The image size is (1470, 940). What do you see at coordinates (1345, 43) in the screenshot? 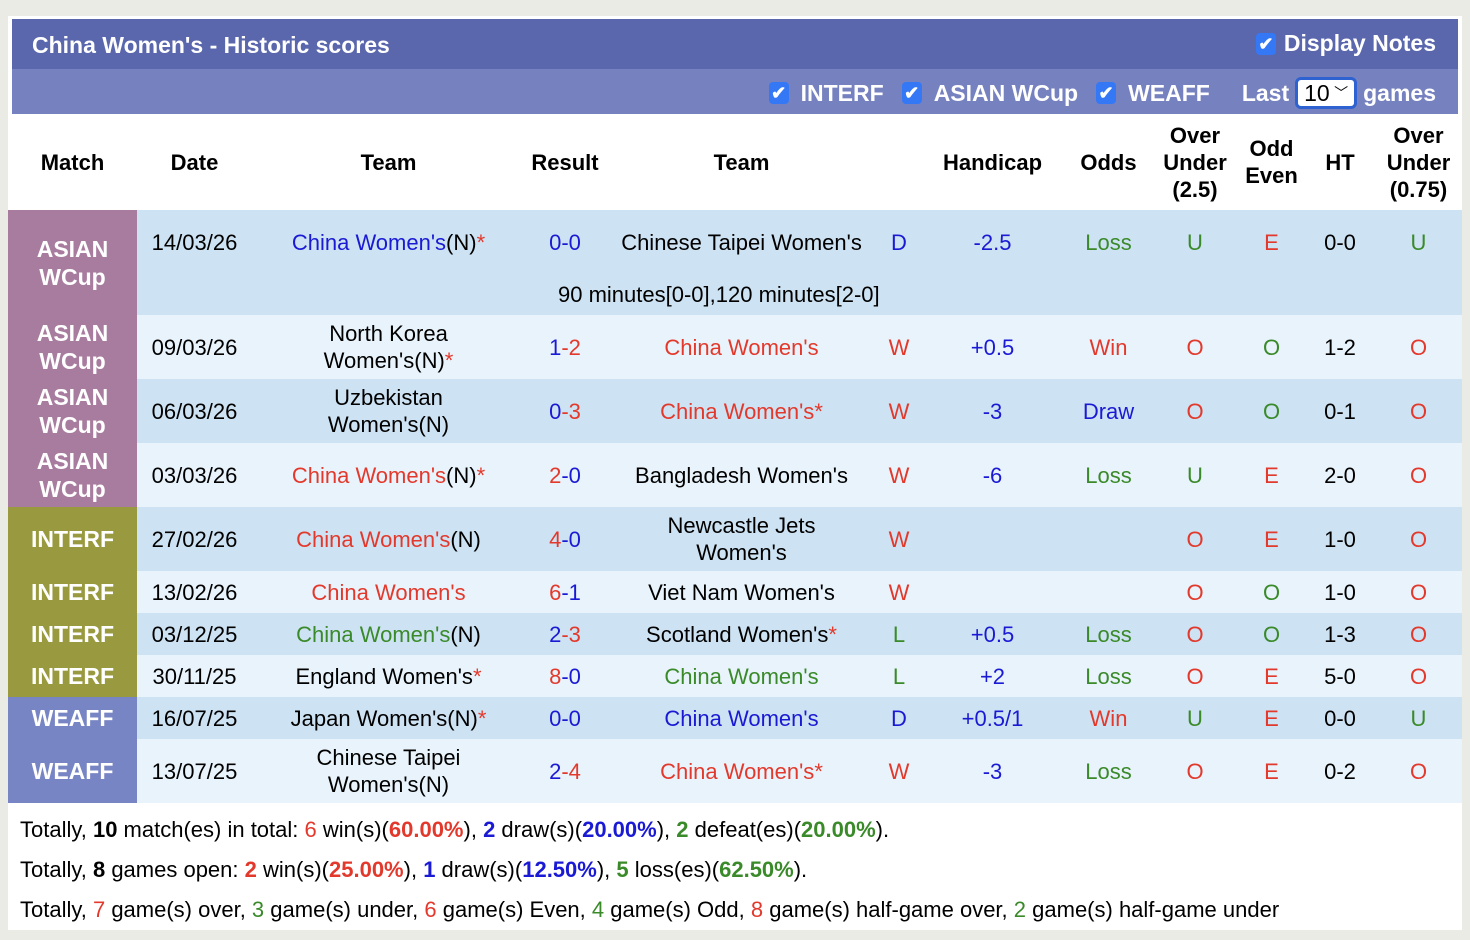
I see `display-notes-toggle: ✔ Display Notes` at bounding box center [1345, 43].